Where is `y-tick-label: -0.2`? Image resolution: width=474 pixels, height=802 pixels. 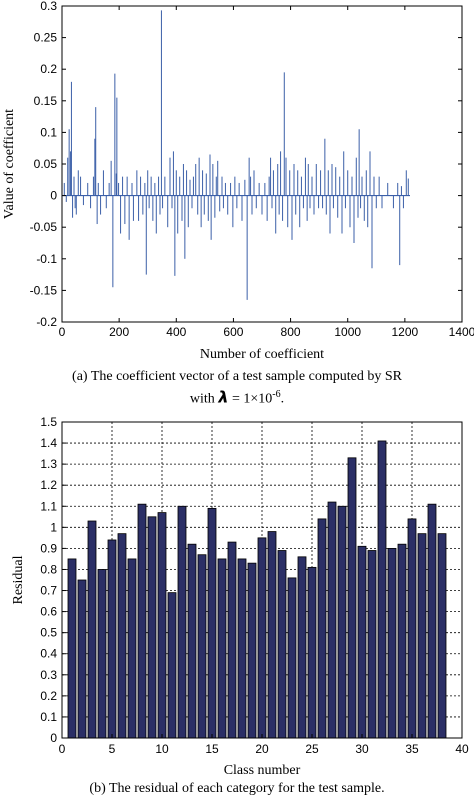
y-tick-label: -0.2 is located at coordinates (46, 322).